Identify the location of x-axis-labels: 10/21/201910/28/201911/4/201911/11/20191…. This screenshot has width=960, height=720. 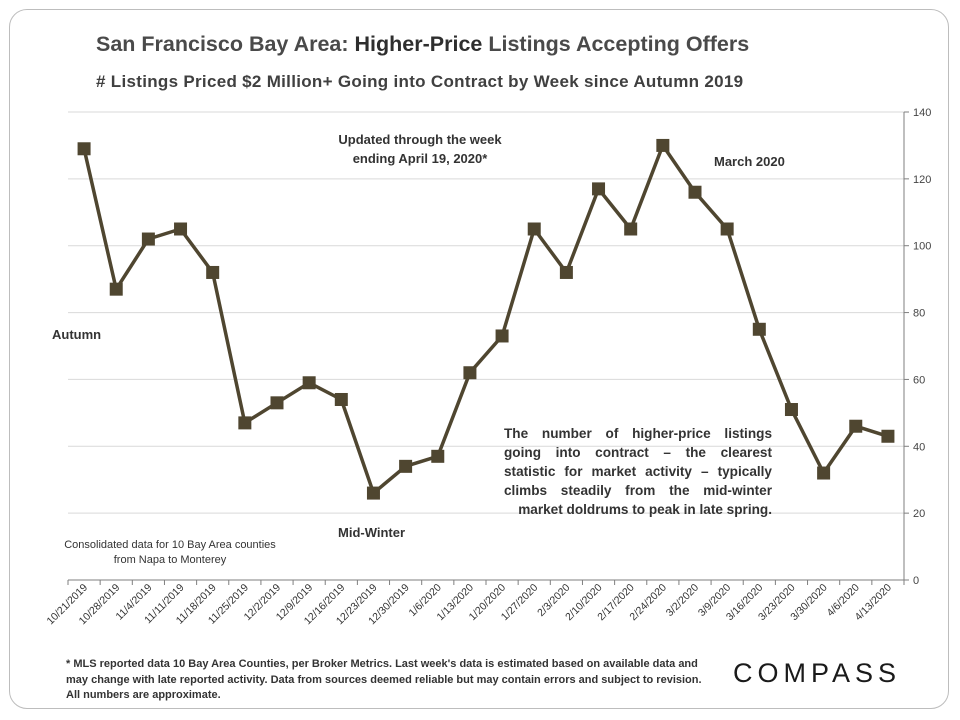
(470, 605).